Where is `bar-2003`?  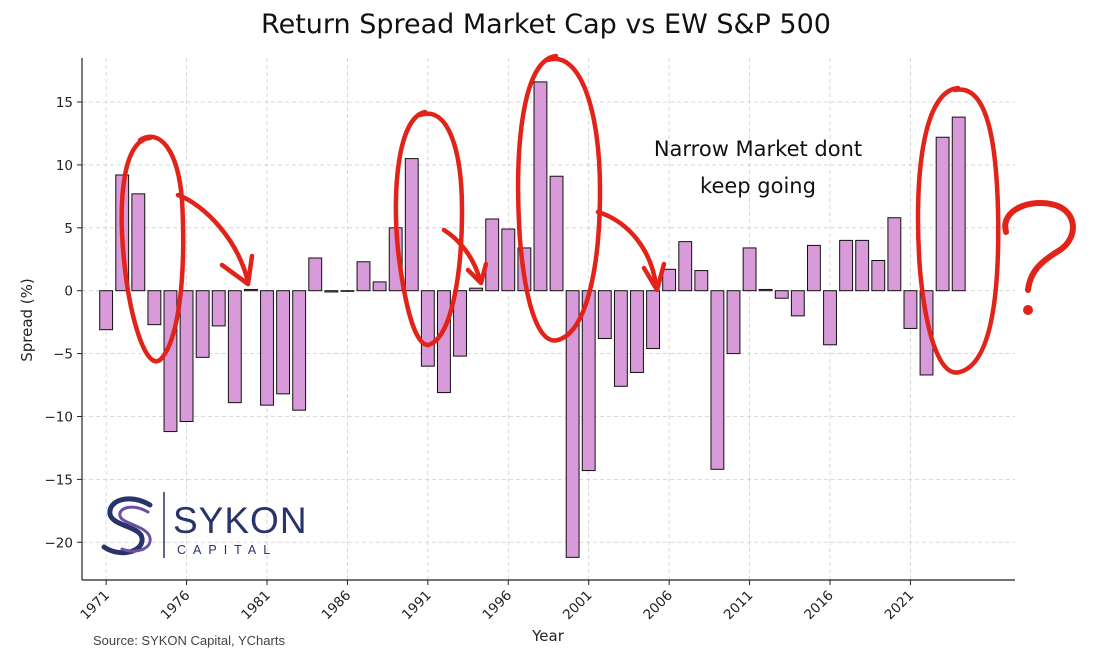 bar-2003 is located at coordinates (620, 338).